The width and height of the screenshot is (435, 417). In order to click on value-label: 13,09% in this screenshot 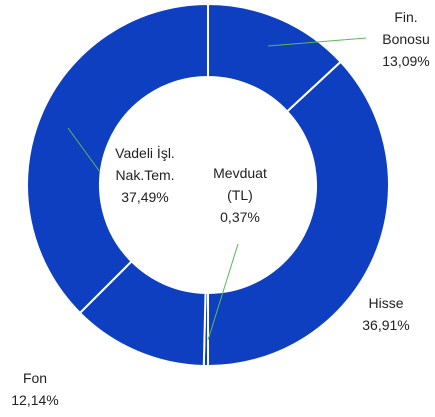, I will do `click(406, 61)`.